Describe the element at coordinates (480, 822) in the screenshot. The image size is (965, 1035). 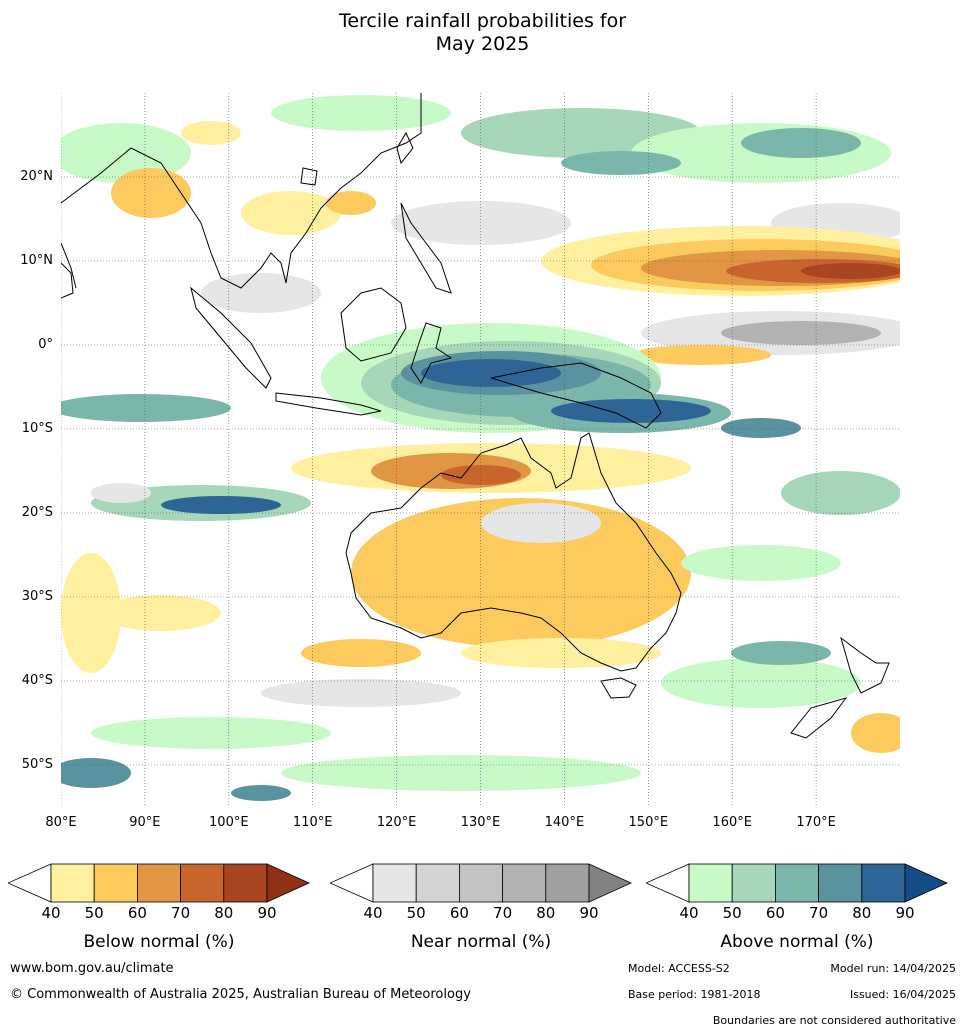
I see `longitude-label: 130°E` at that location.